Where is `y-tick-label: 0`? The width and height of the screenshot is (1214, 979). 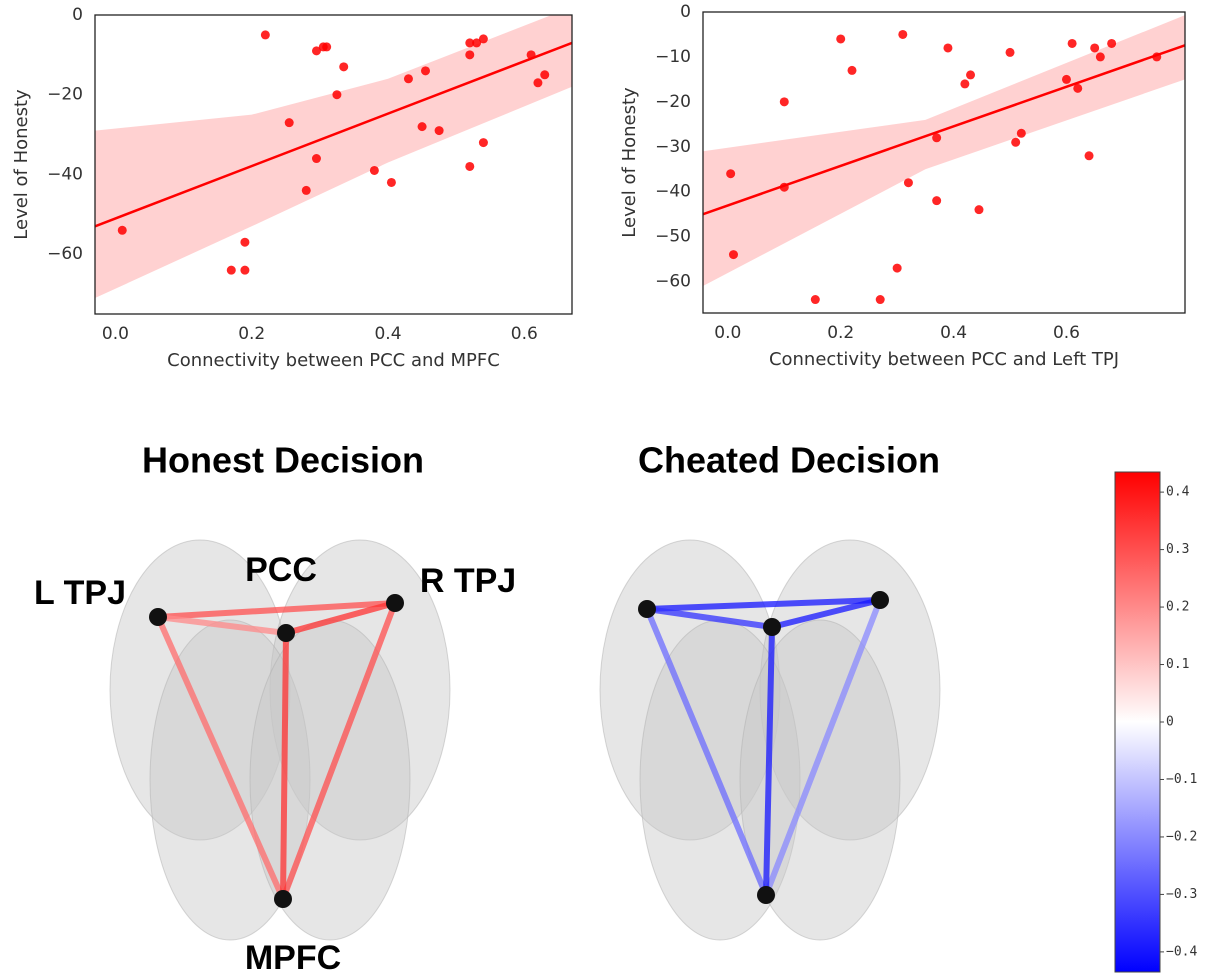 y-tick-label: 0 is located at coordinates (685, 12).